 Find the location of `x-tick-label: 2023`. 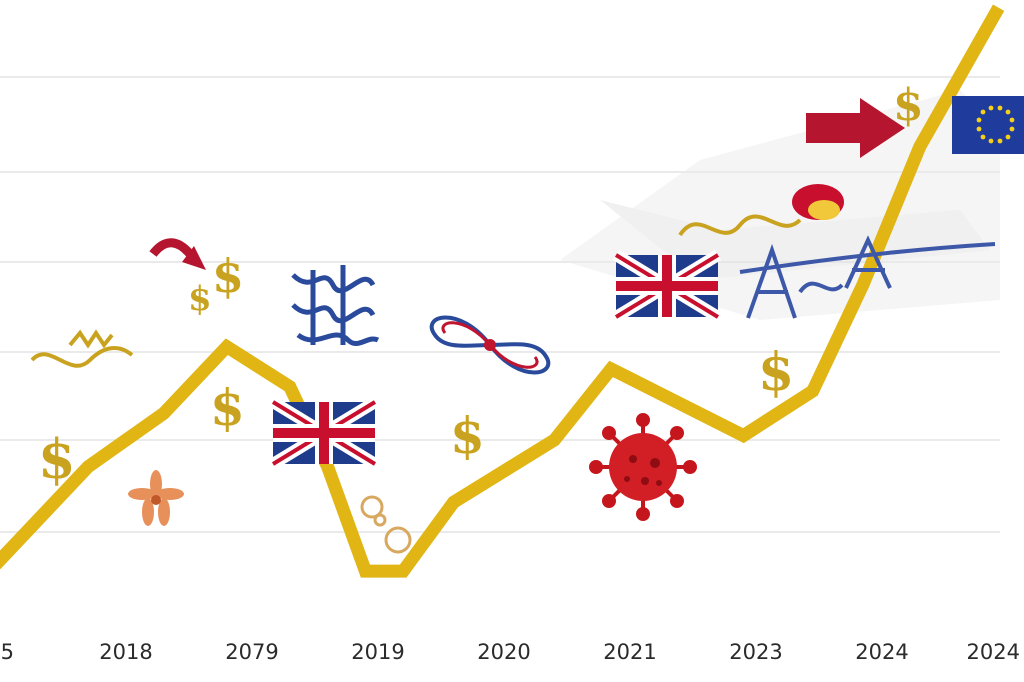

x-tick-label: 2023 is located at coordinates (755, 652).